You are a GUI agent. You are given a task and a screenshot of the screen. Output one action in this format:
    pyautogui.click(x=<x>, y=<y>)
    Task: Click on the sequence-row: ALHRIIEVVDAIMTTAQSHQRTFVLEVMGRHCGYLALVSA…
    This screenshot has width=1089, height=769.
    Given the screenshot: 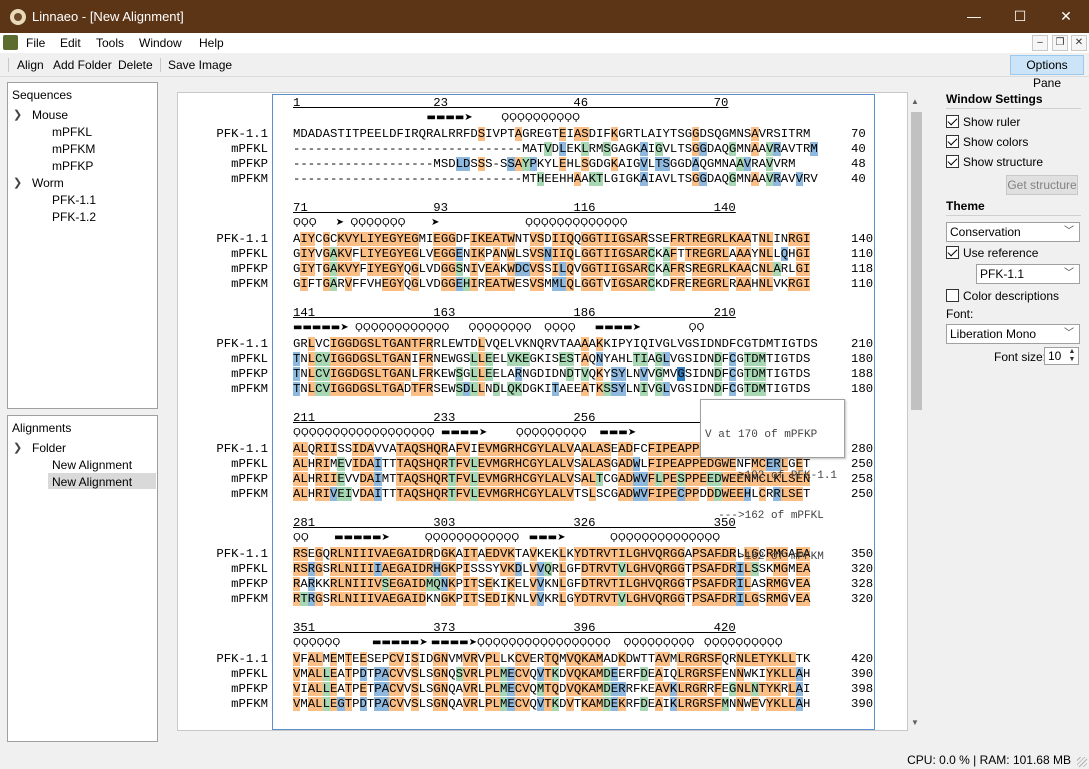 What is the action you would take?
    pyautogui.click(x=552, y=479)
    